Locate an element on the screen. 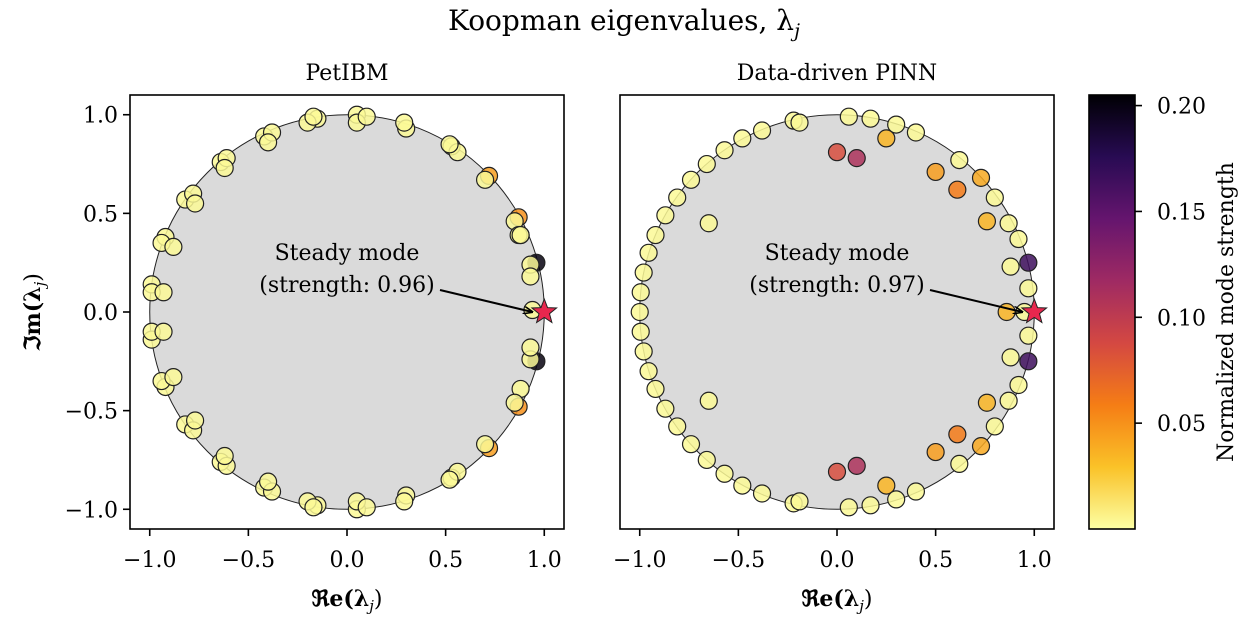 Image resolution: width=1248 pixels, height=624 pixels. x-tick-label: −1.0 is located at coordinates (149, 560).